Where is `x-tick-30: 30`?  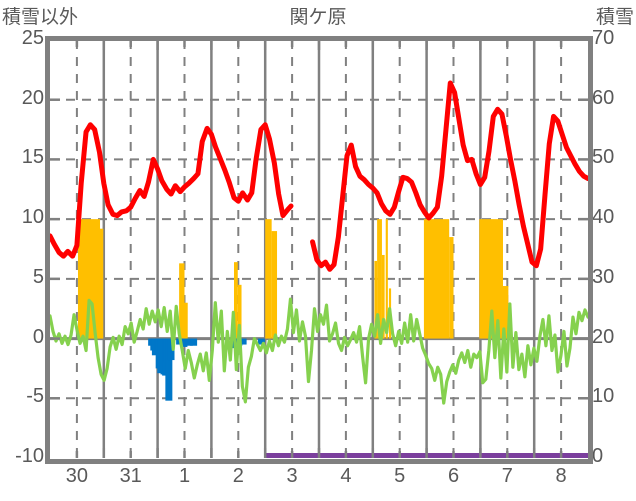 x-tick-30: 30 is located at coordinates (77, 476).